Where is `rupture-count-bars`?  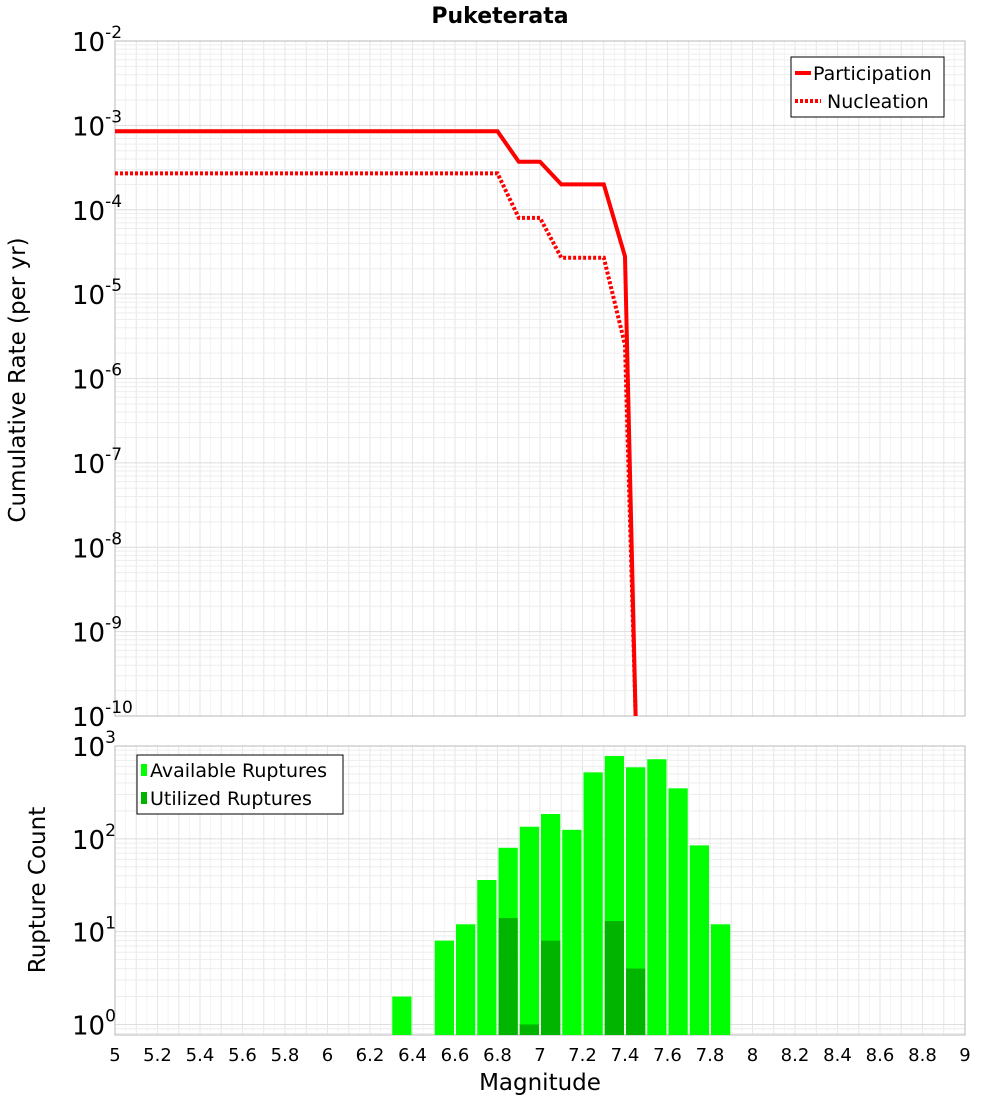 rupture-count-bars is located at coordinates (561, 895).